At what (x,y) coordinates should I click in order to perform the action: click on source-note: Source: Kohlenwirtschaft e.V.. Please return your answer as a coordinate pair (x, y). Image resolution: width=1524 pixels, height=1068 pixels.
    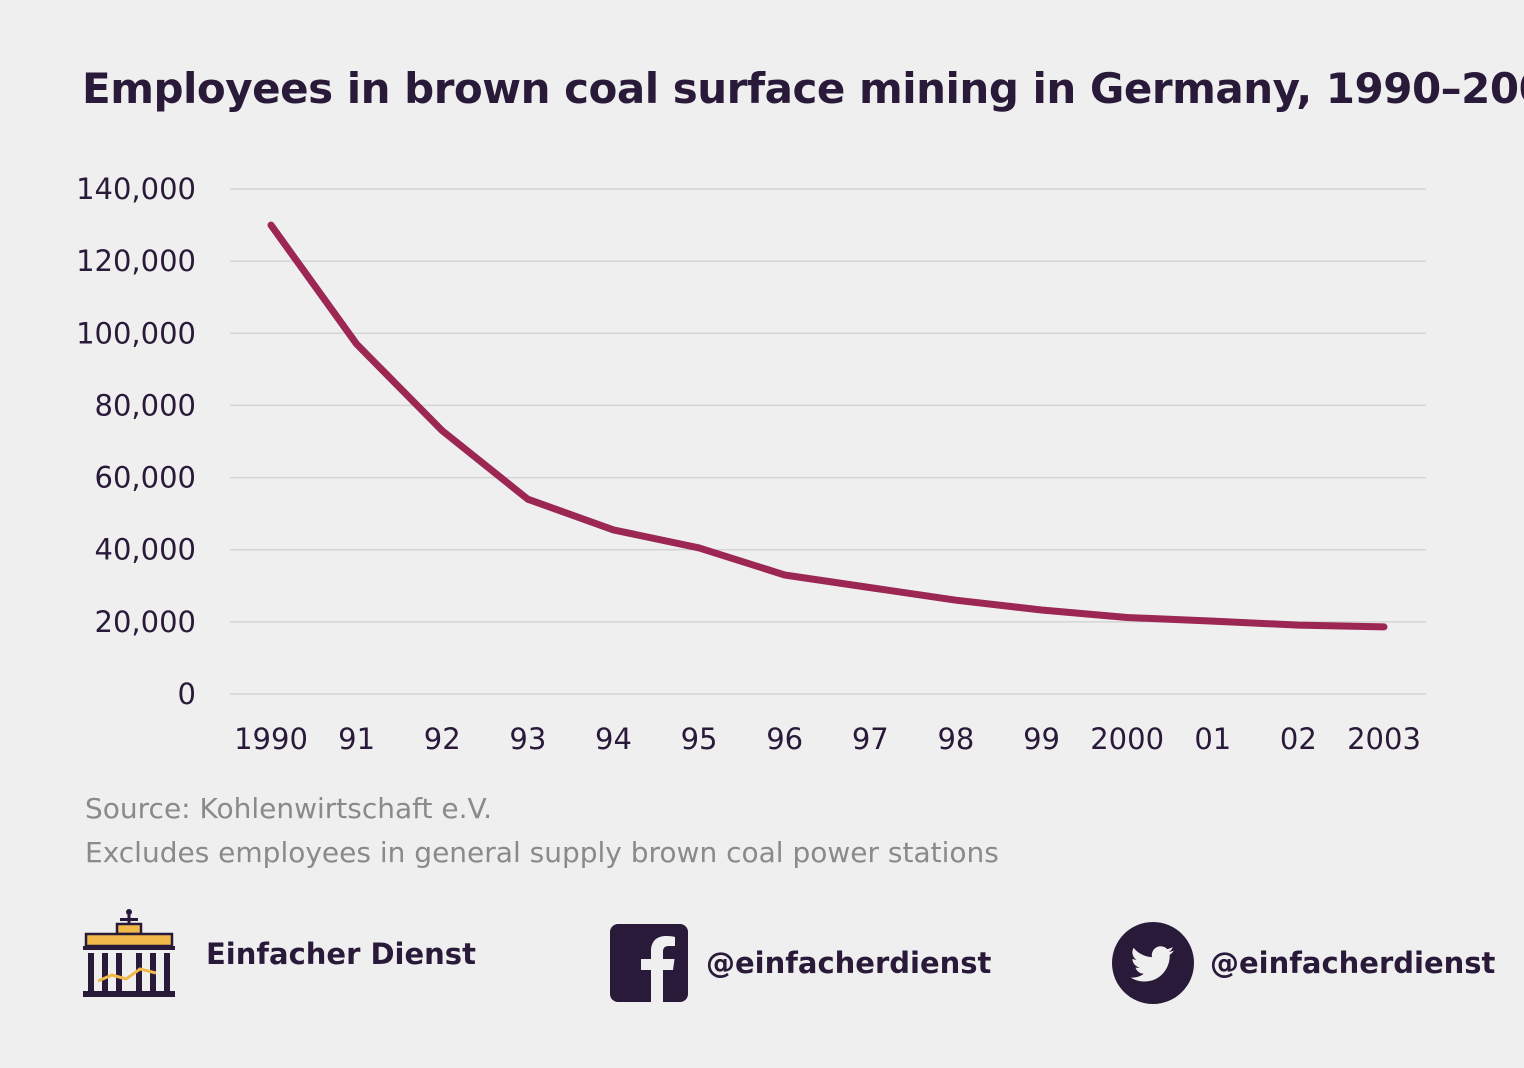
    Looking at the image, I should click on (288, 808).